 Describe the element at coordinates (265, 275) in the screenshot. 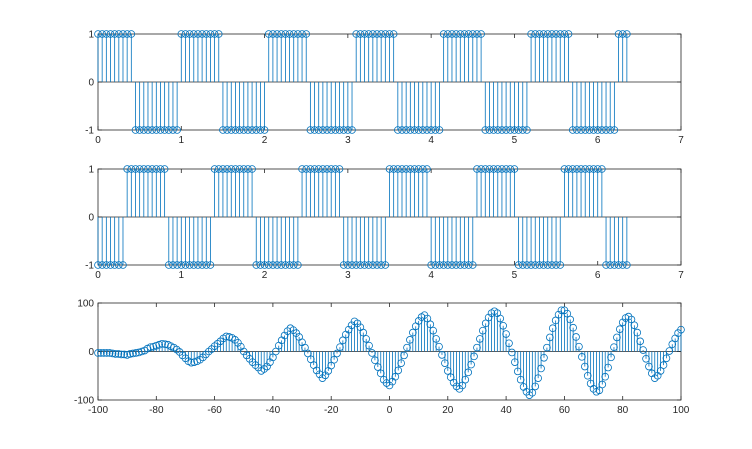

I see `x-tick-label: 2` at that location.